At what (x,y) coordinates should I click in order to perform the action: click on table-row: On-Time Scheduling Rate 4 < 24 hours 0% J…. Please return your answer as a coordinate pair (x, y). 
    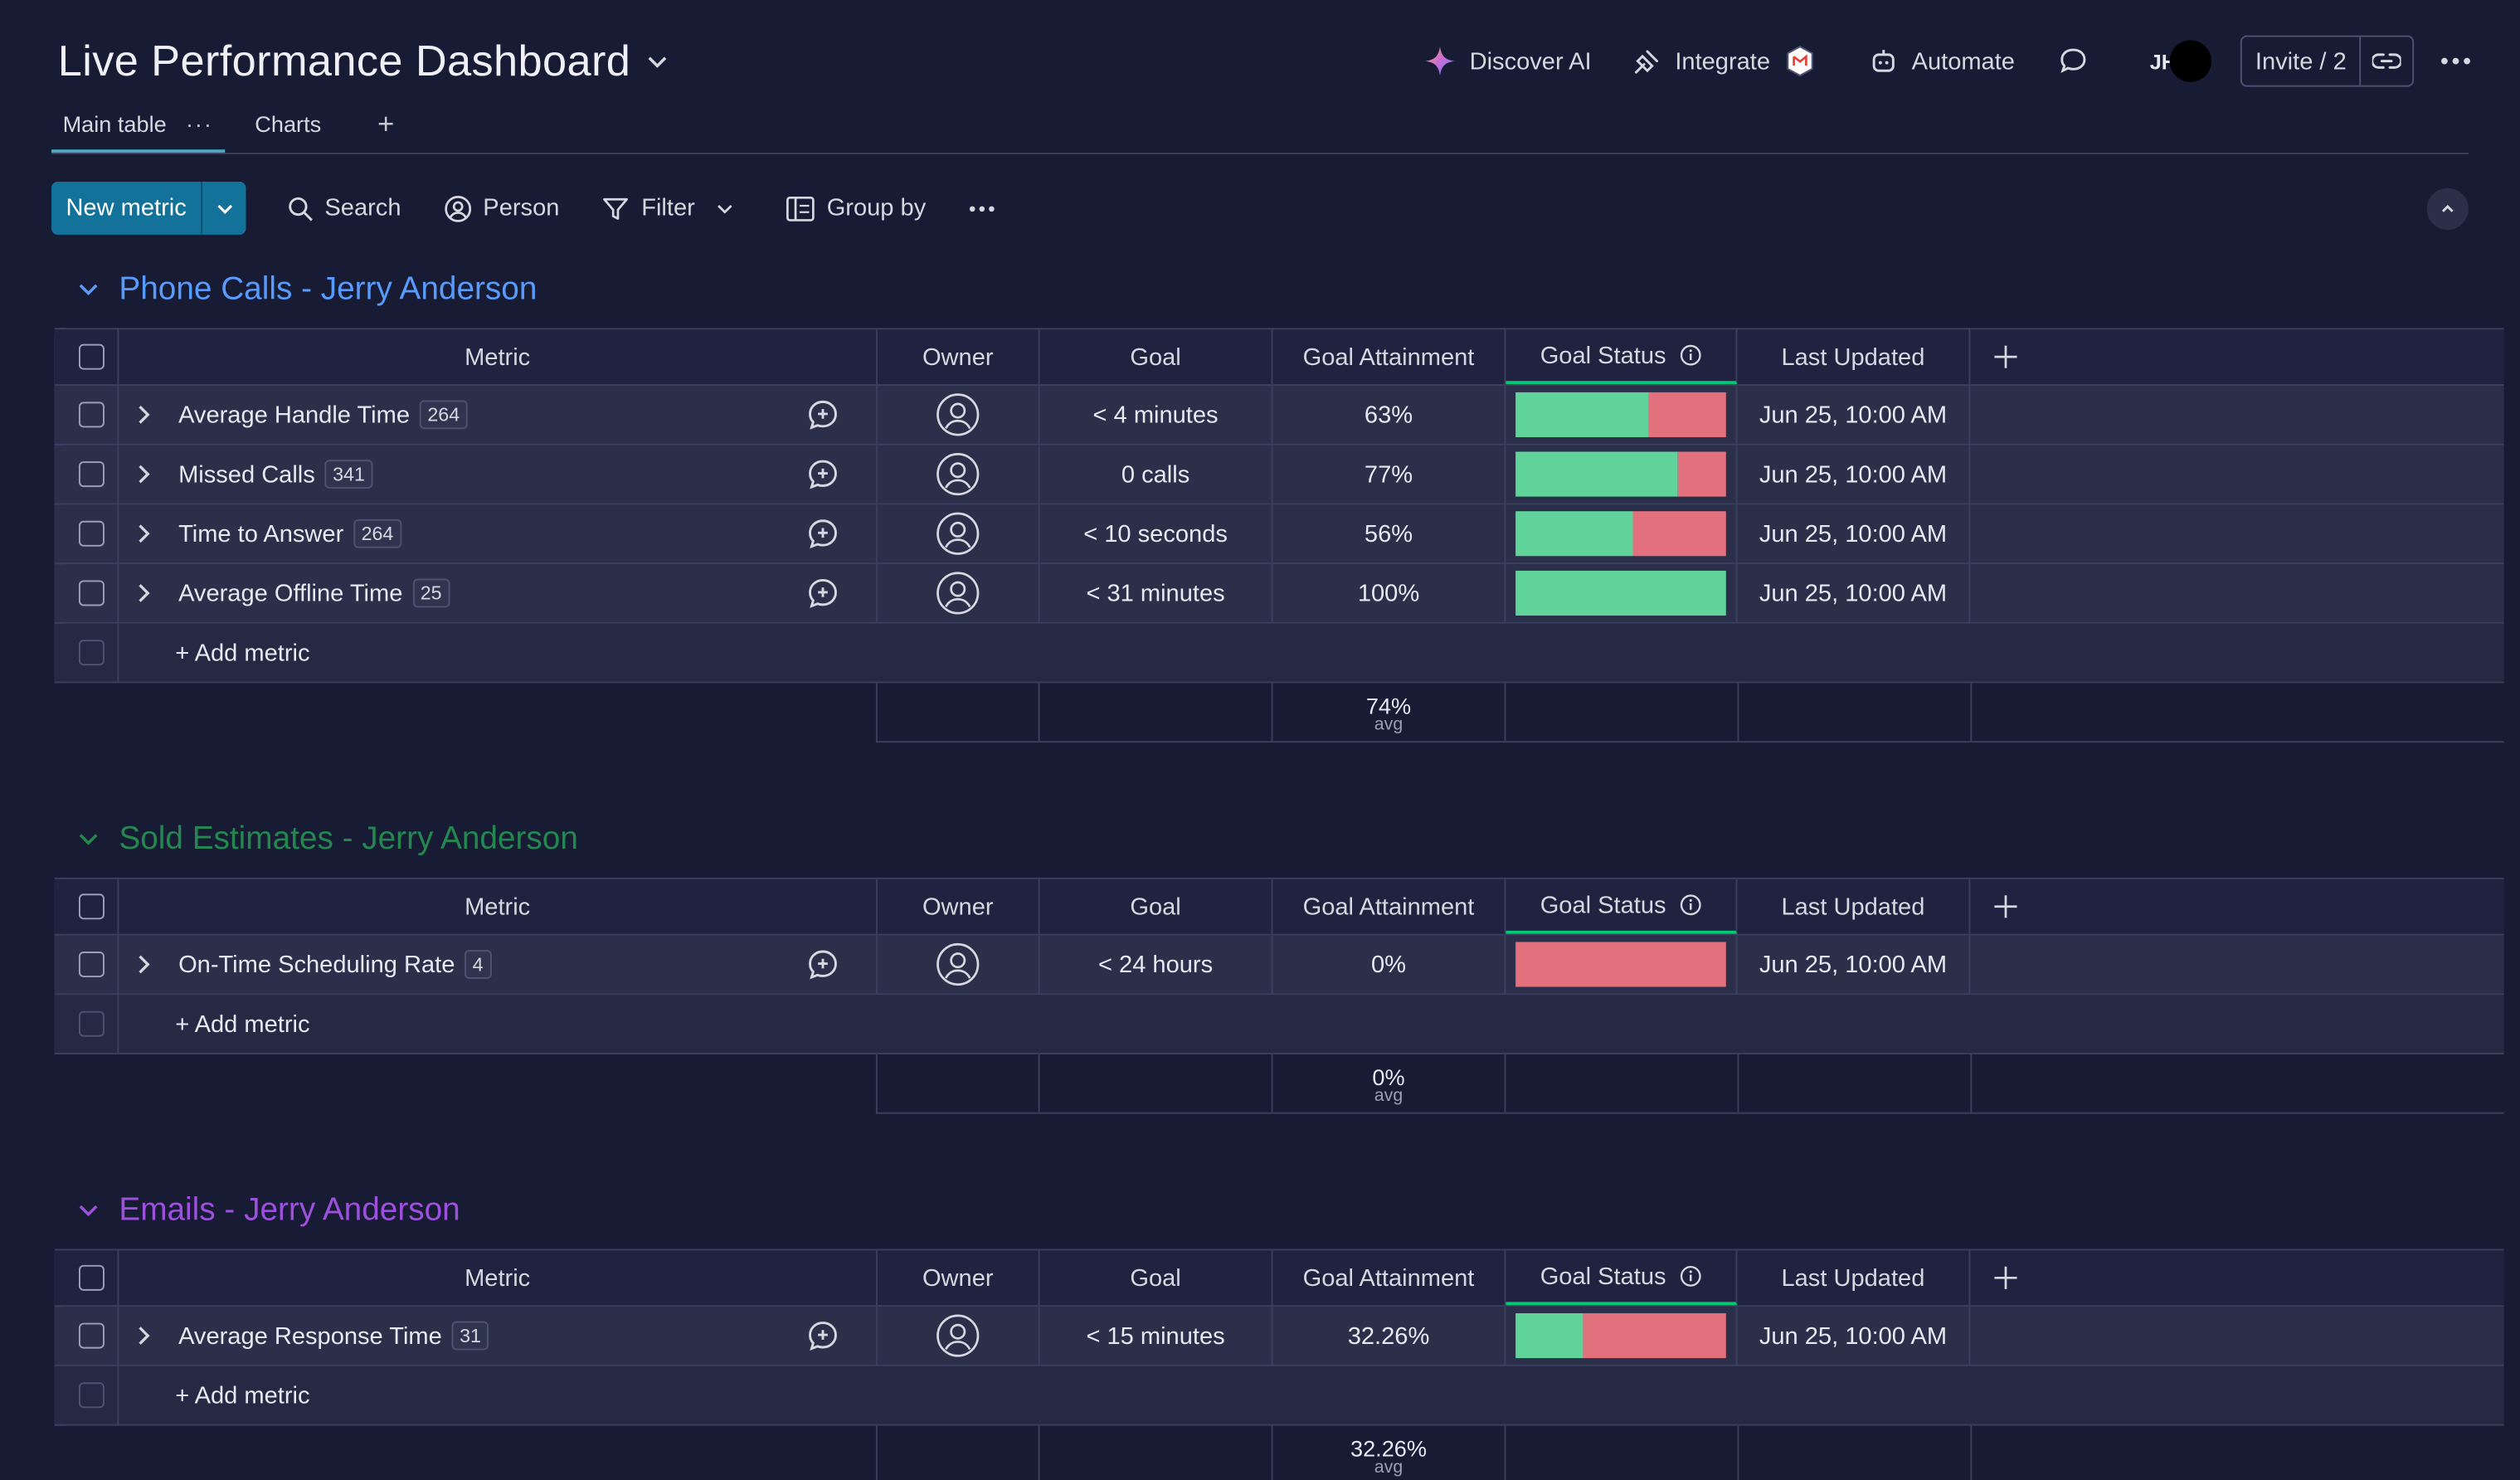
    Looking at the image, I should click on (1279, 965).